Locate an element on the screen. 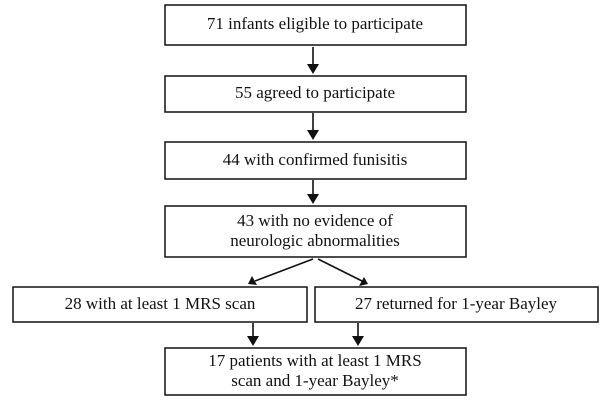 The image size is (609, 402). box-label: 17 patients with at least 1 MRS is located at coordinates (314, 360).